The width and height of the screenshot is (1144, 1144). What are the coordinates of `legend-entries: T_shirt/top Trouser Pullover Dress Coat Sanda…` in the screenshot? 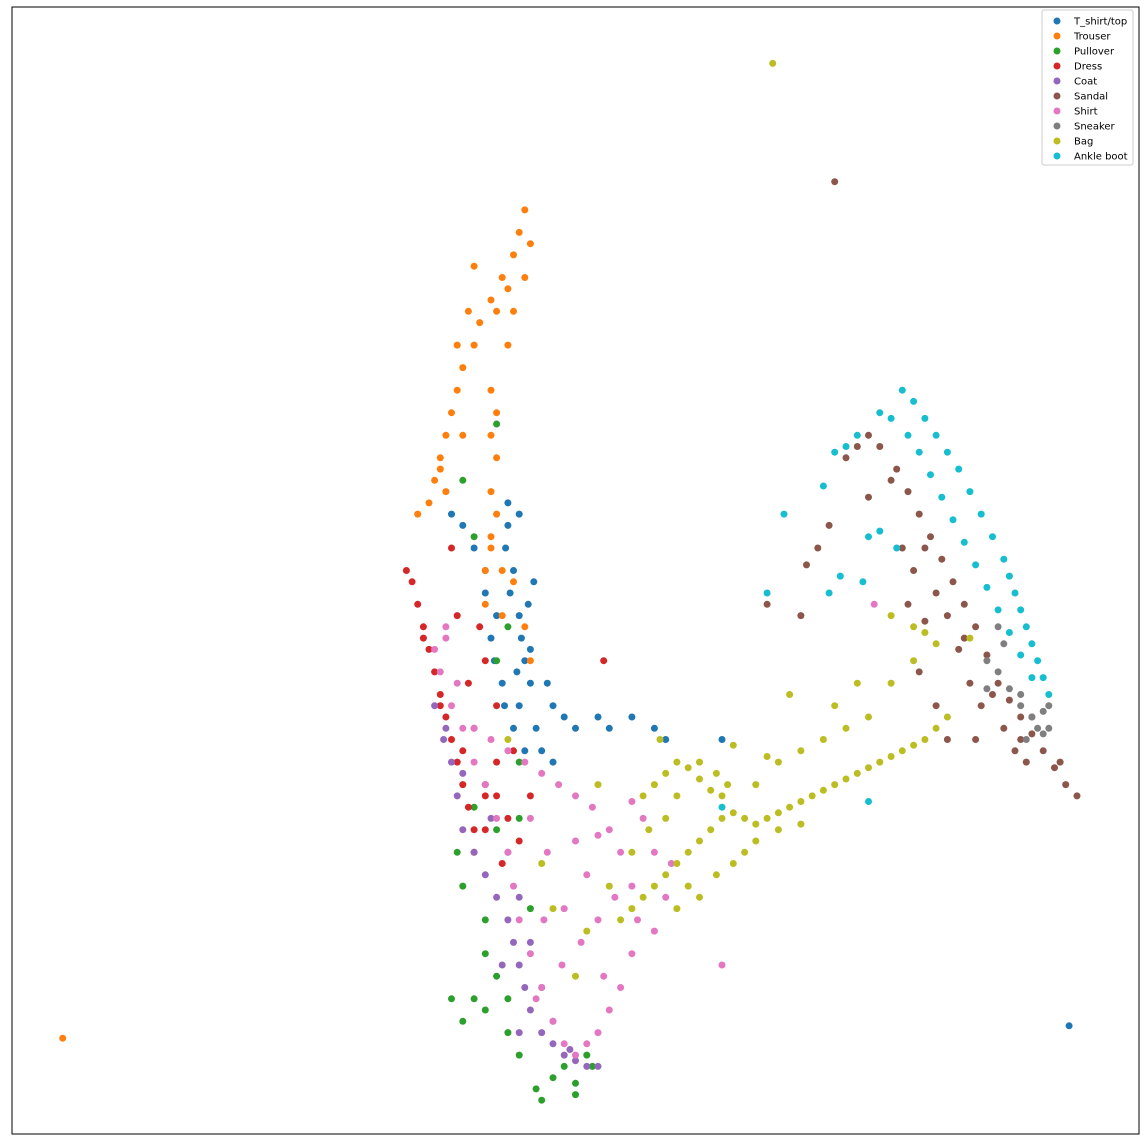 It's located at (1090, 90).